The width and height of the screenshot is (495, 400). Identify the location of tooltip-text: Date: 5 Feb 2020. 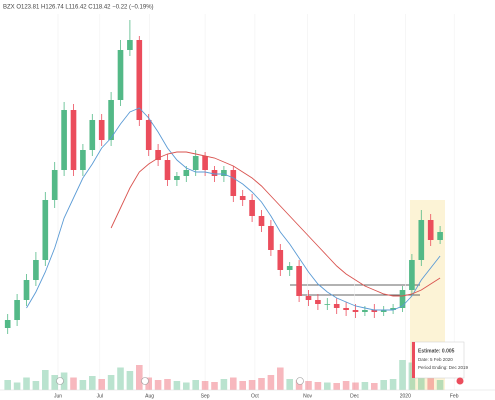
(435, 359).